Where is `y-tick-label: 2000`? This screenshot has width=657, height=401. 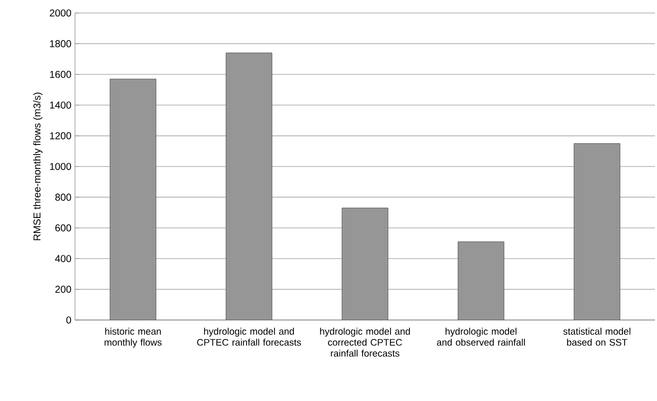 y-tick-label: 2000 is located at coordinates (61, 13).